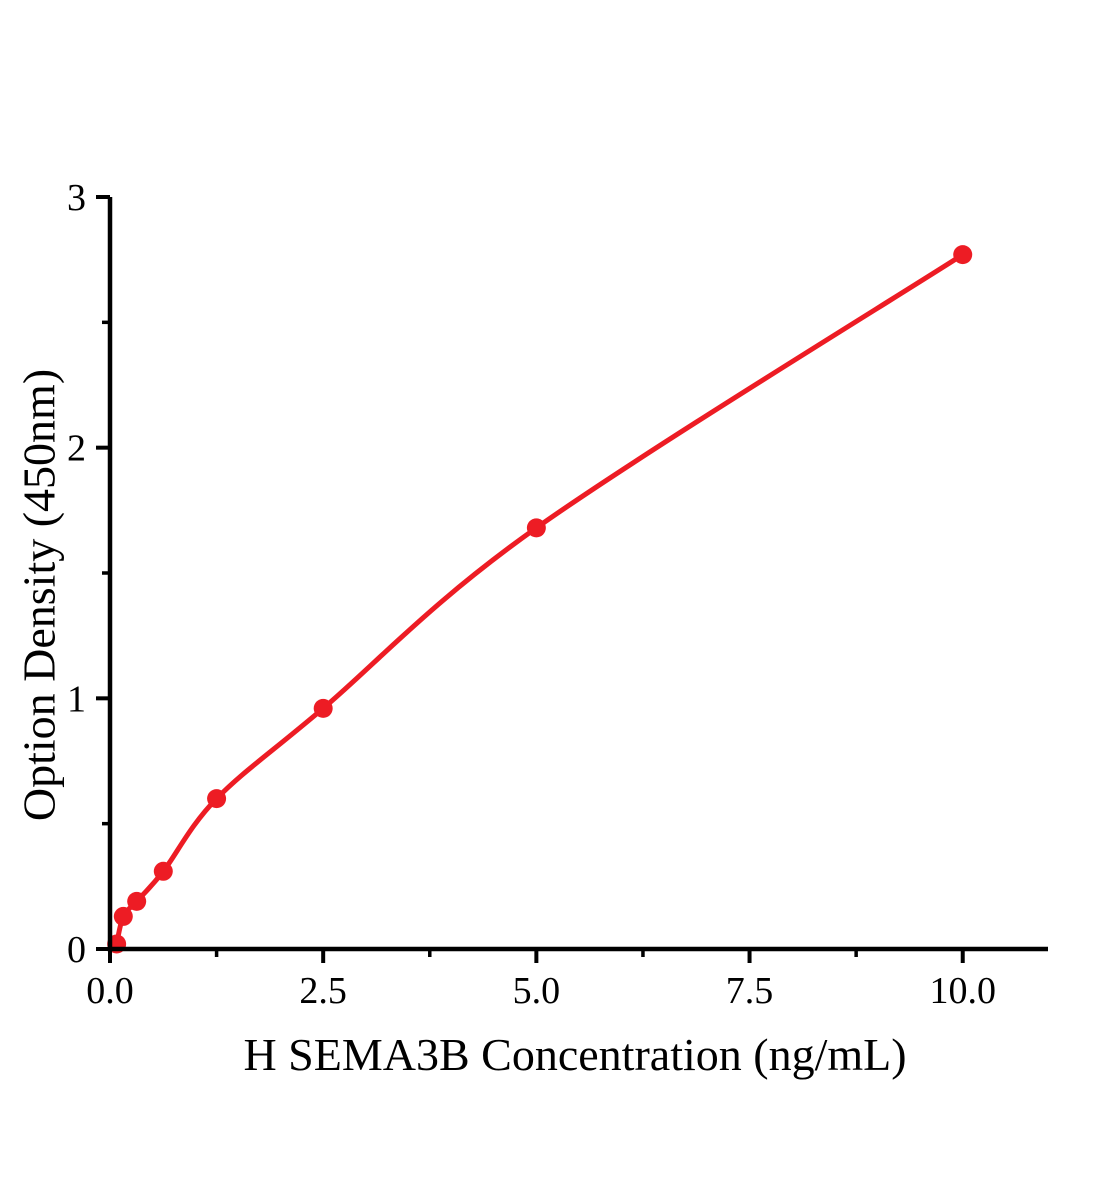 Image resolution: width=1104 pixels, height=1200 pixels. I want to click on x-tick-label: 7.5, so click(750, 991).